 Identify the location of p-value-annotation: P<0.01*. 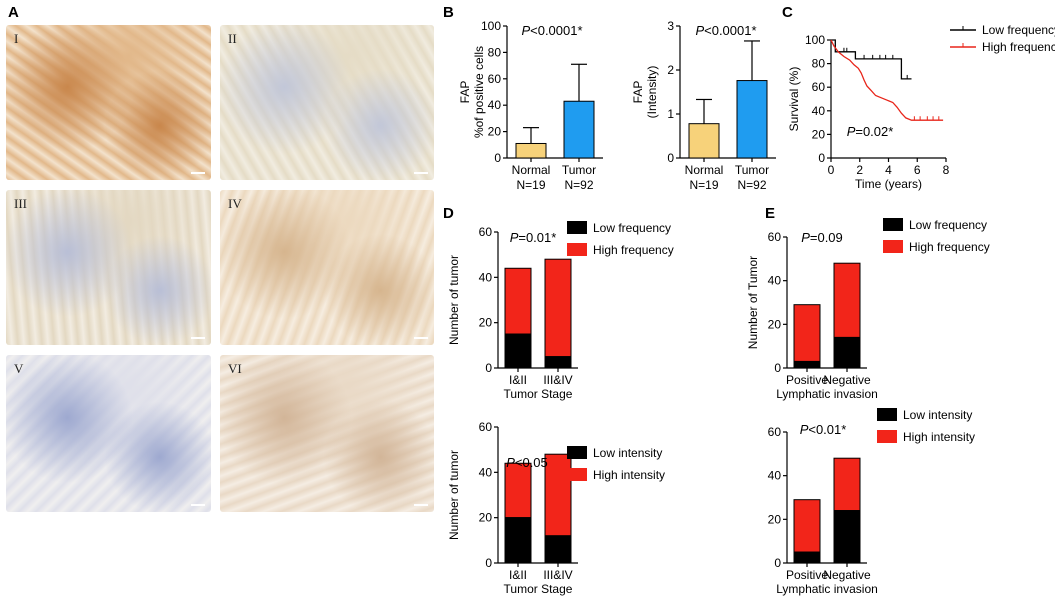
(823, 429).